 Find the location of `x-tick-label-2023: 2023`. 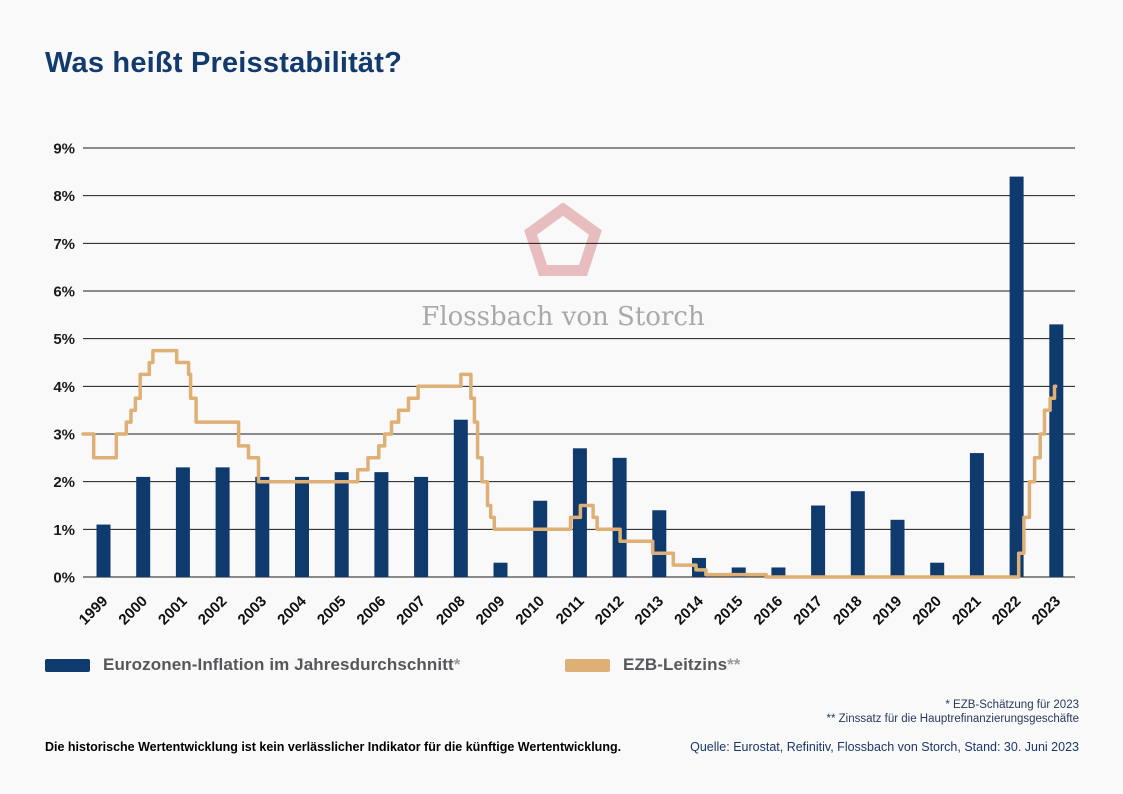

x-tick-label-2023: 2023 is located at coordinates (1047, 611).